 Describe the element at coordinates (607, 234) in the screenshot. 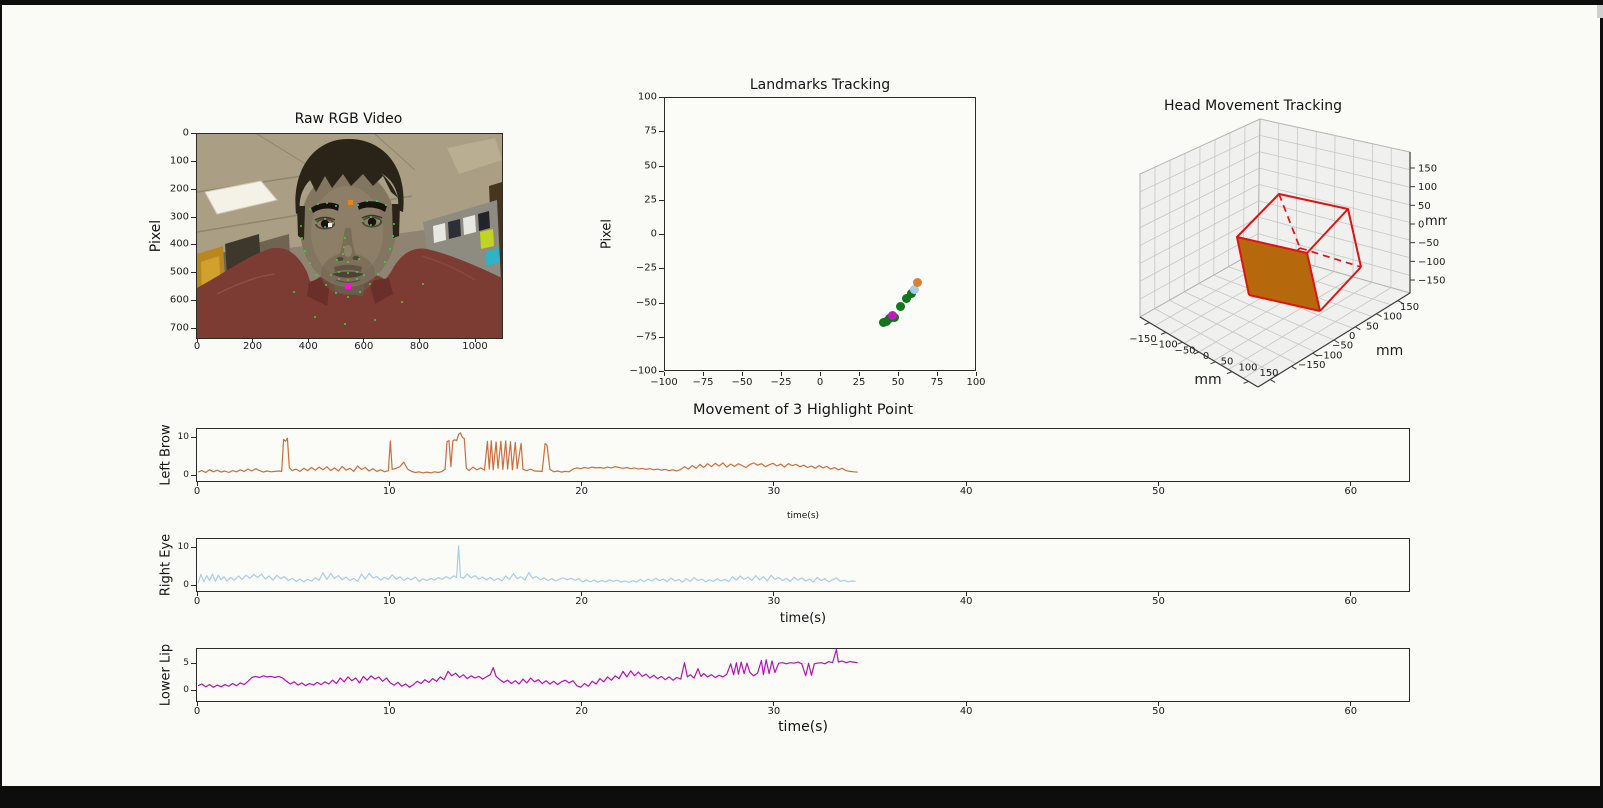

I see `landmarks-ylabel: Pixel` at that location.